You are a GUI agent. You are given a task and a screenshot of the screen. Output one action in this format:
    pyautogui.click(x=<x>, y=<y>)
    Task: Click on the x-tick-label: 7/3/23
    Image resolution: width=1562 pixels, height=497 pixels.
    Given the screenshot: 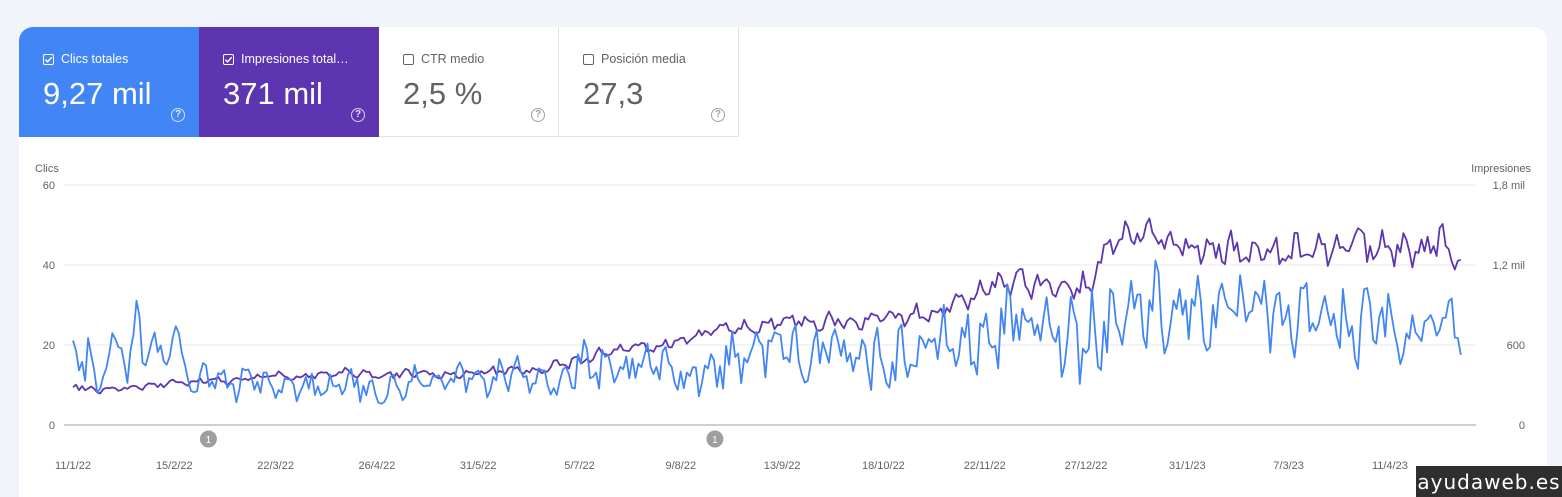 What is the action you would take?
    pyautogui.click(x=1288, y=466)
    